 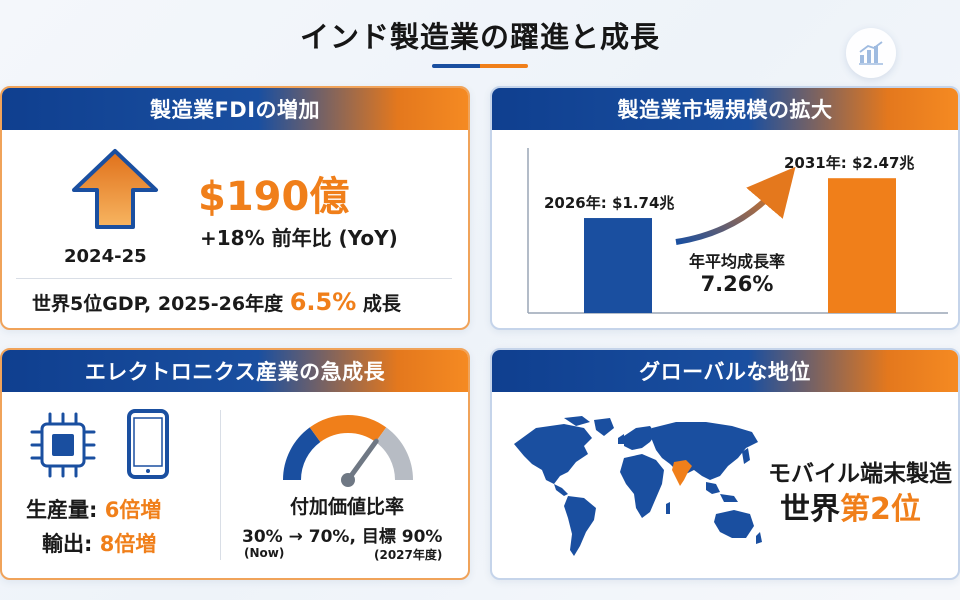 What do you see at coordinates (105, 256) in the screenshot?
I see `fdi-period: 2024-25` at bounding box center [105, 256].